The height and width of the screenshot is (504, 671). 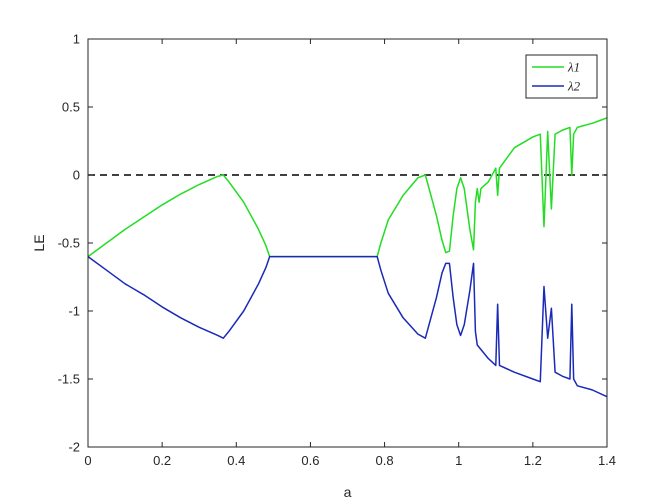 What do you see at coordinates (310, 460) in the screenshot?
I see `x-tick-label: 0.6` at bounding box center [310, 460].